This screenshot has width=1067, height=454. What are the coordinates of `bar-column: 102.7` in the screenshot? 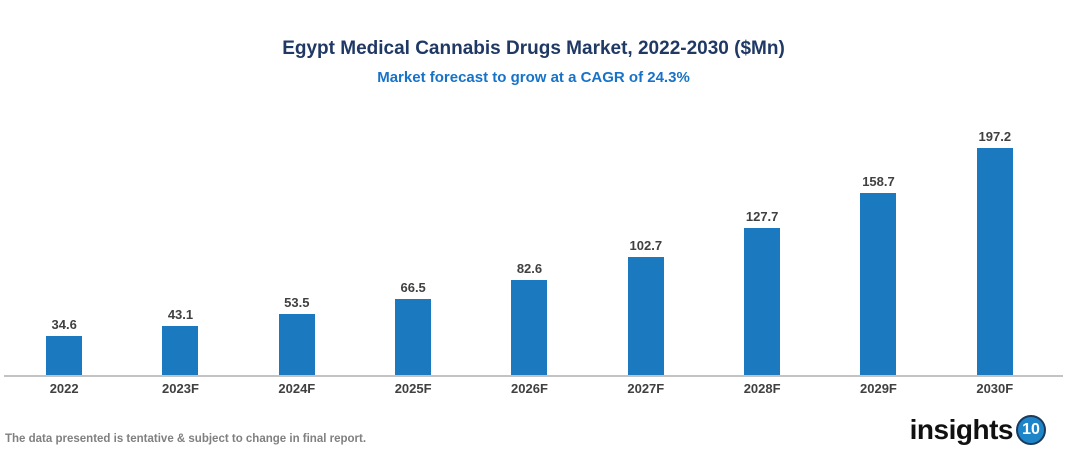 It's located at (646, 307).